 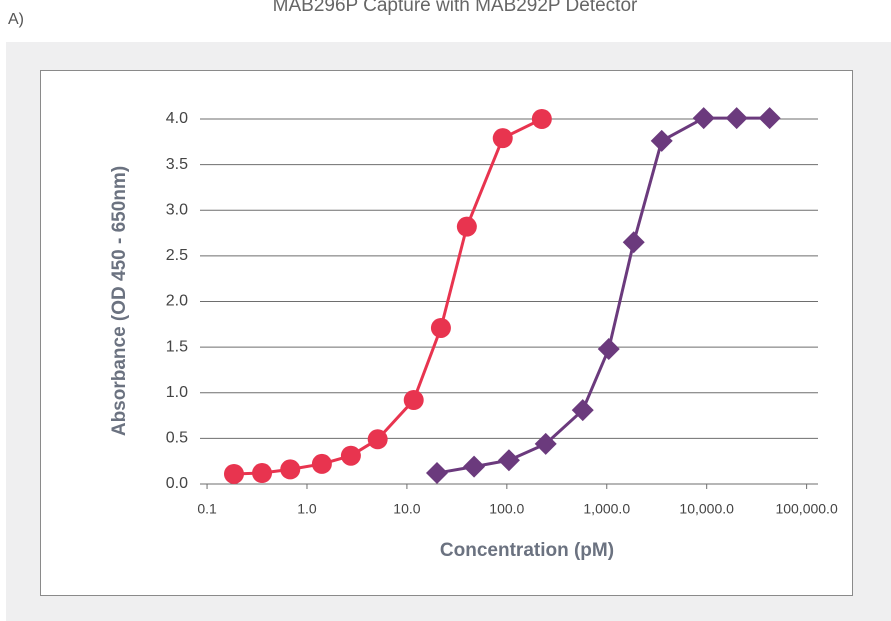 What do you see at coordinates (119, 301) in the screenshot?
I see `y-axis-label: Absorbance (OD 450 - 650nm)` at bounding box center [119, 301].